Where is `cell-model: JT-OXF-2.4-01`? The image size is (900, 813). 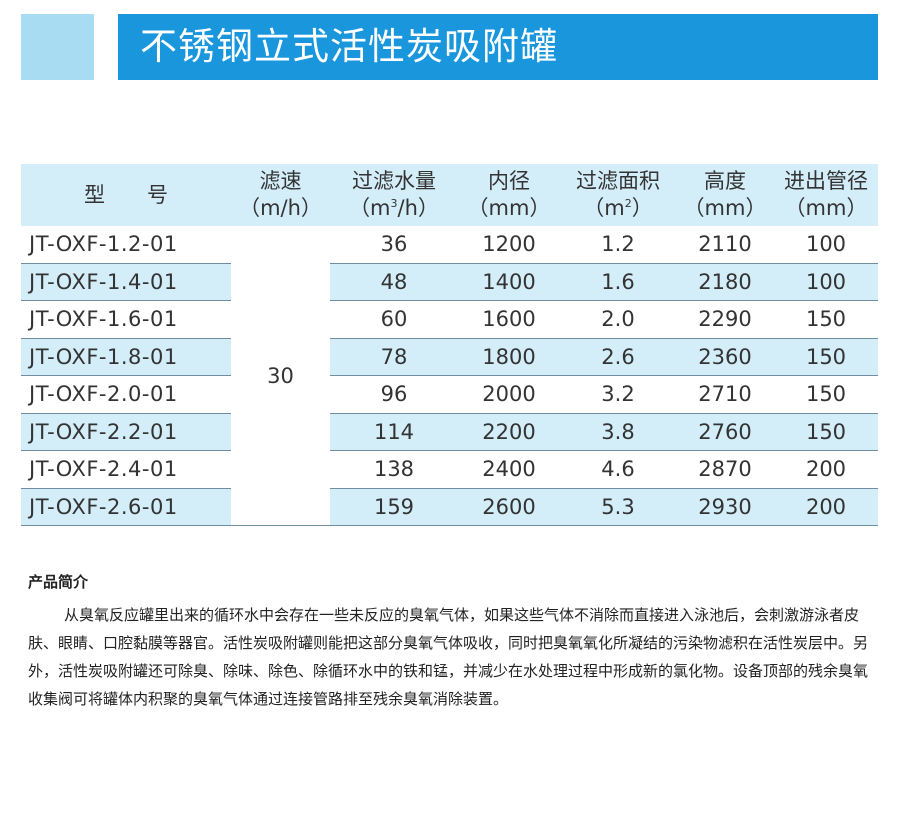 cell-model: JT-OXF-2.4-01 is located at coordinates (126, 469).